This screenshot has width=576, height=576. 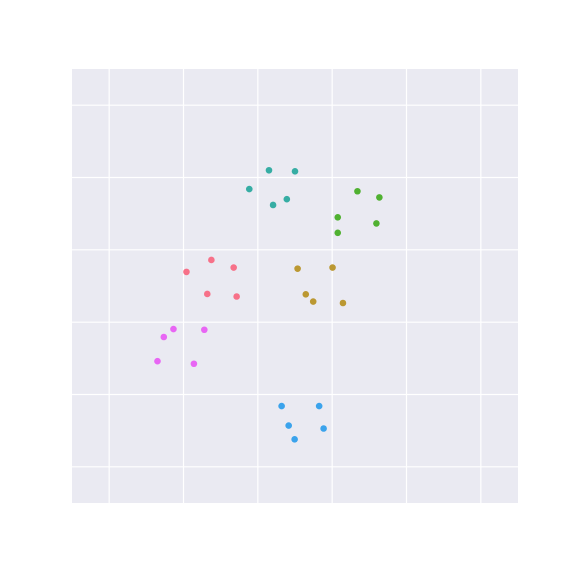 What do you see at coordinates (181, 346) in the screenshot?
I see `cluster-6-series` at bounding box center [181, 346].